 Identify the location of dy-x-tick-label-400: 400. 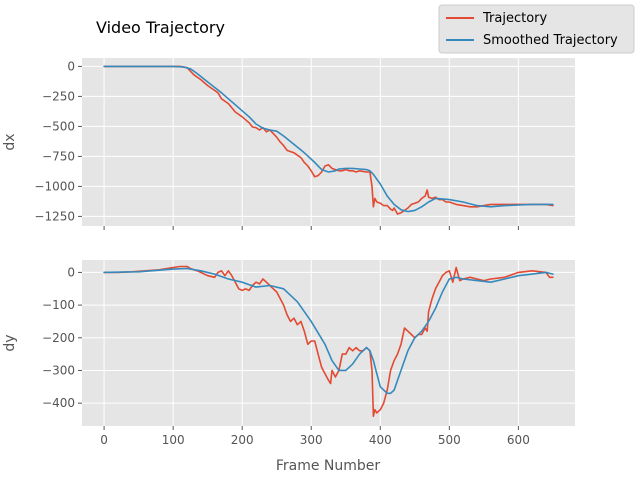
(380, 440).